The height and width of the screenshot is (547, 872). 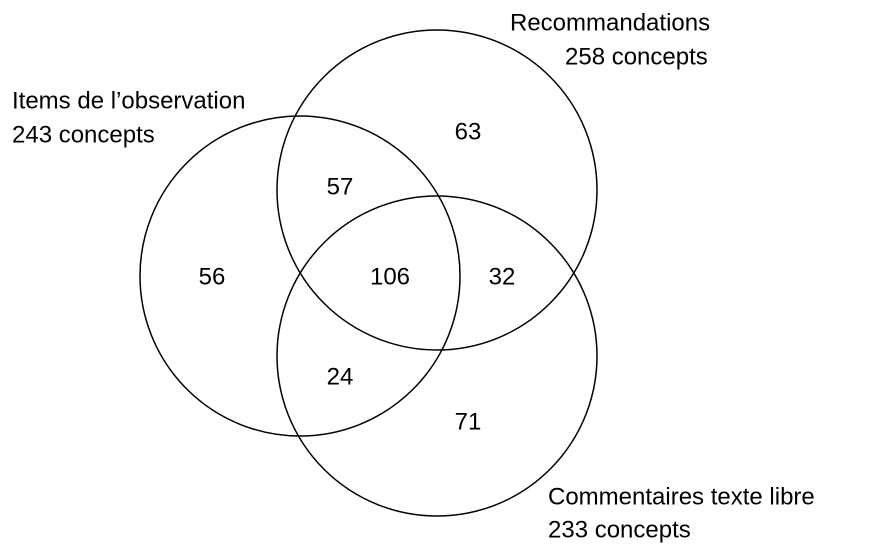 I want to click on set-count: 243 concepts, so click(x=83, y=134).